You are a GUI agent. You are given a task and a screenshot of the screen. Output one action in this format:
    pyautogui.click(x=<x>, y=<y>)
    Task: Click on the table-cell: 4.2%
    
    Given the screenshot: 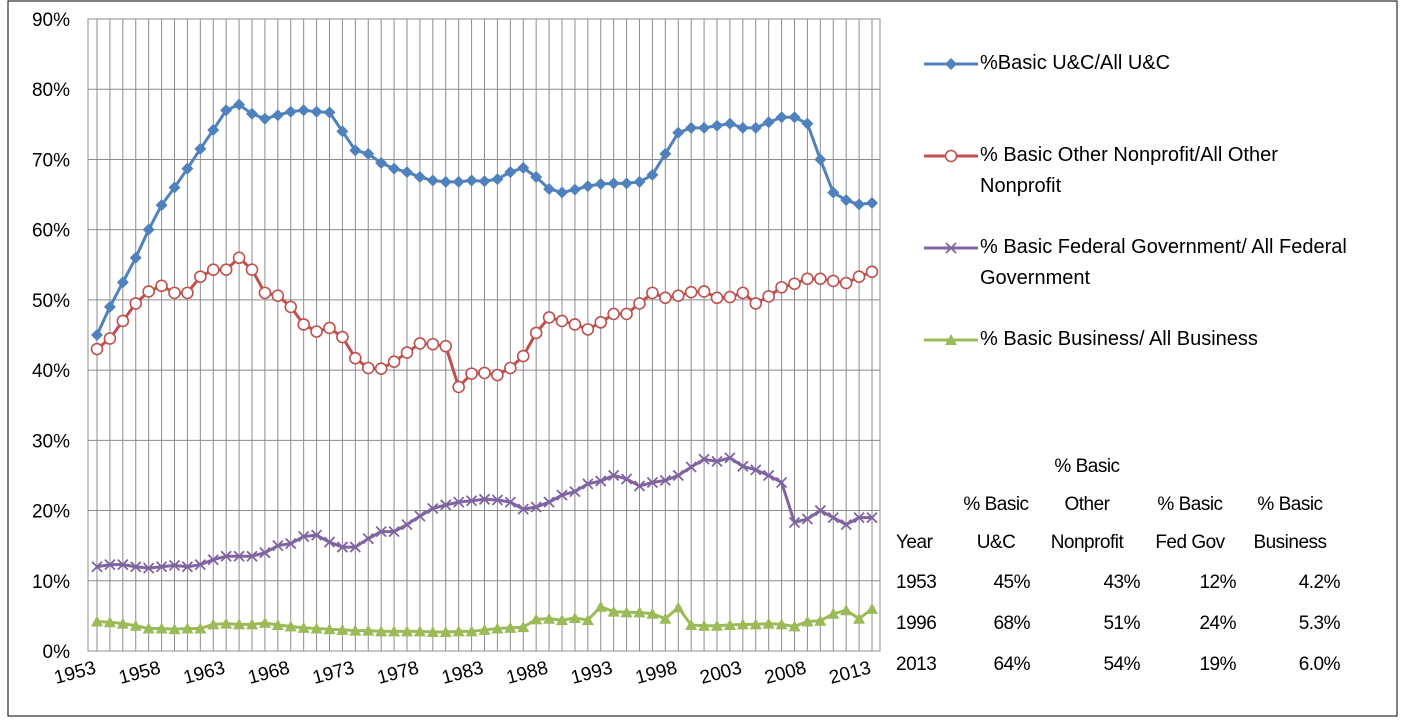 What is the action you would take?
    pyautogui.click(x=1319, y=582)
    